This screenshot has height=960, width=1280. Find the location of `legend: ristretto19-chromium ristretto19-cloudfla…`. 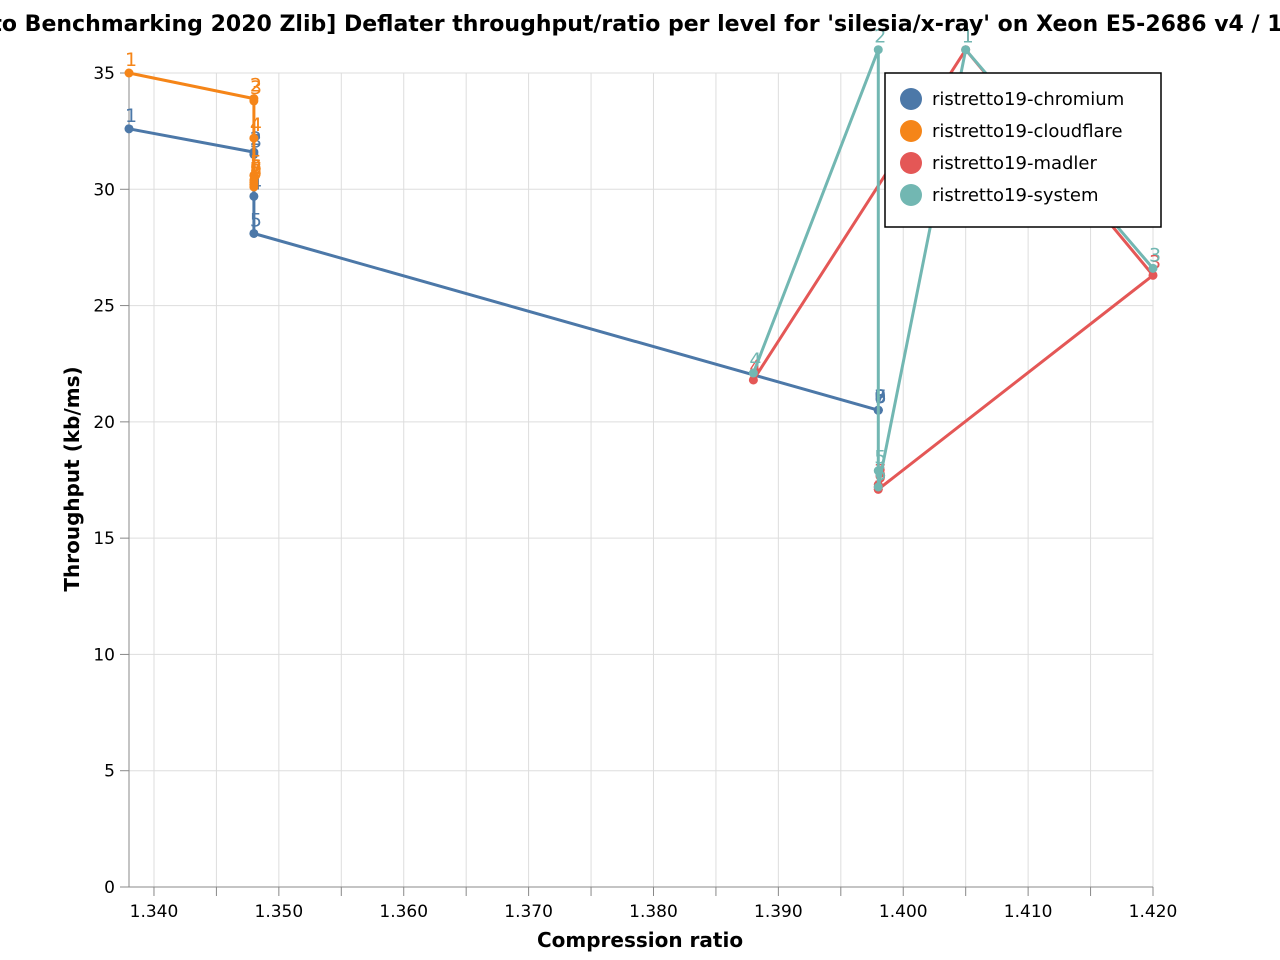

legend: ristretto19-chromium ristretto19-cloudfla… is located at coordinates (1023, 150).